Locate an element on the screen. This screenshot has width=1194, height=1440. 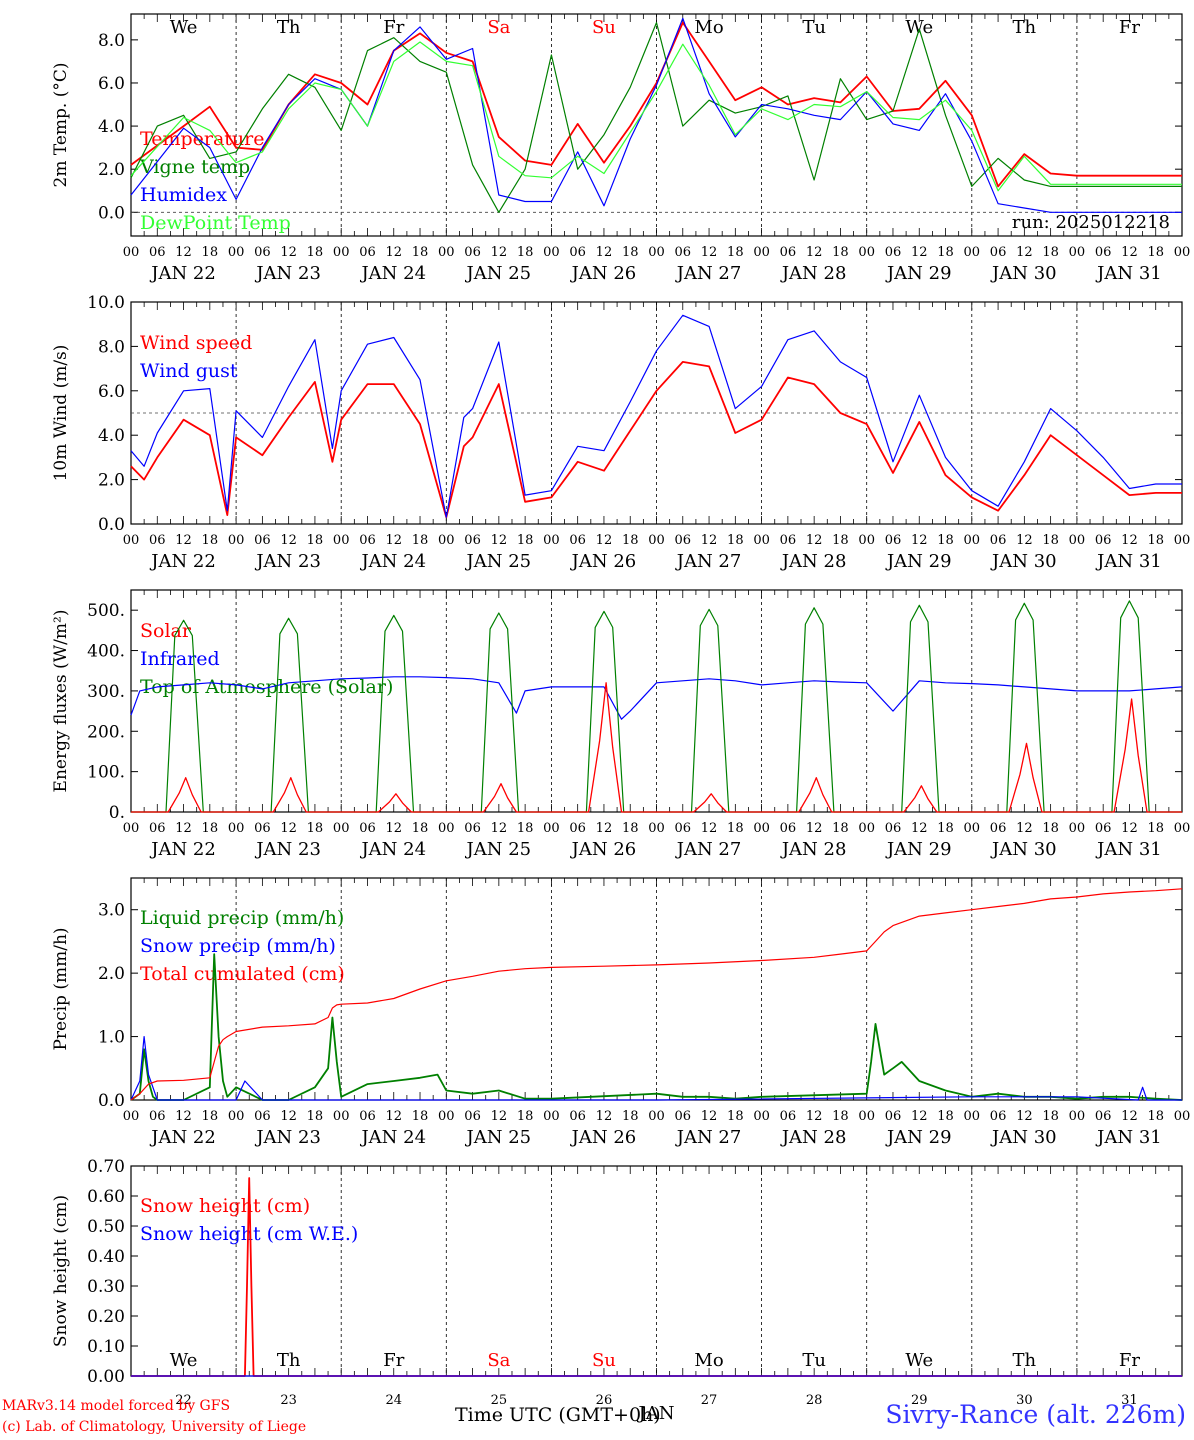
day-name-label: Sa is located at coordinates (498, 1360).